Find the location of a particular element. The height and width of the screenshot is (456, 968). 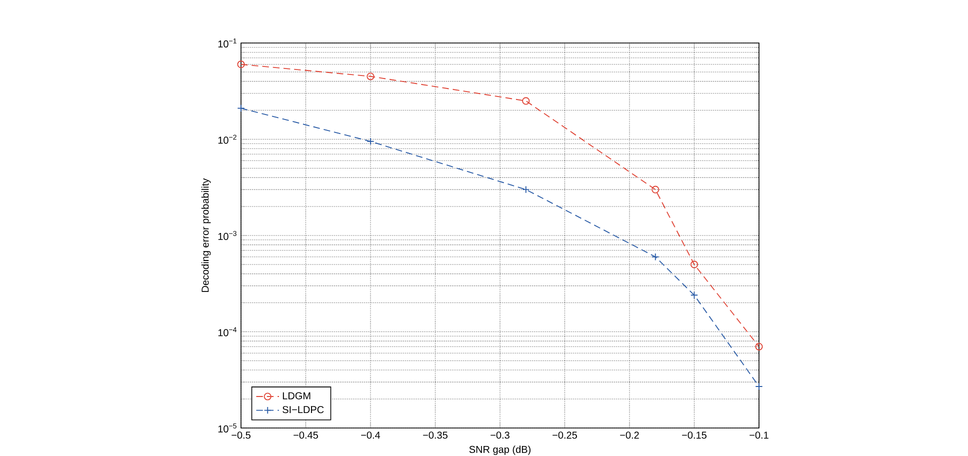

y-tick-label: 10$^{−3}$ is located at coordinates (227, 235).